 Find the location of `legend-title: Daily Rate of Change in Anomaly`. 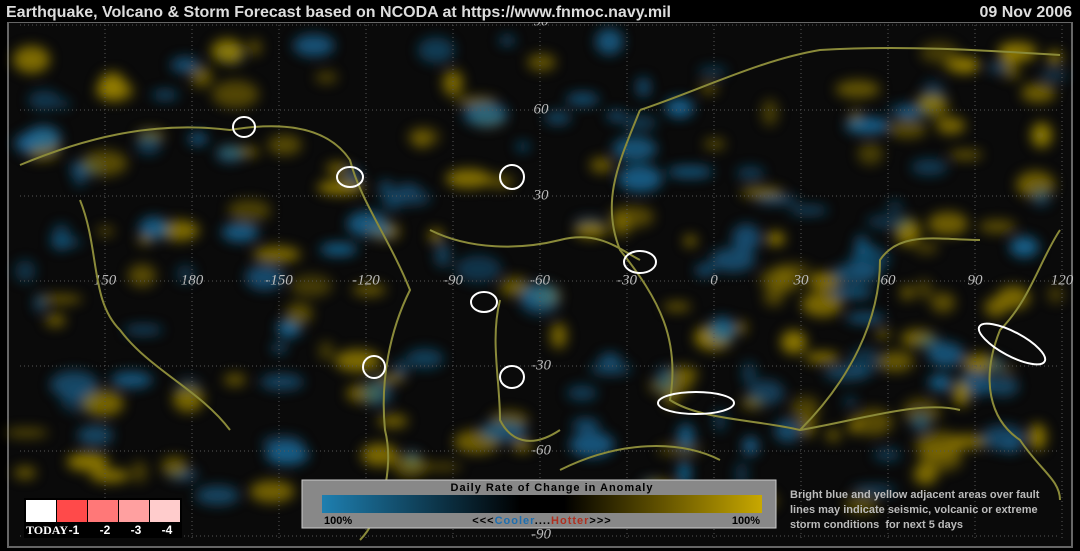

legend-title: Daily Rate of Change in Anomaly is located at coordinates (552, 488).